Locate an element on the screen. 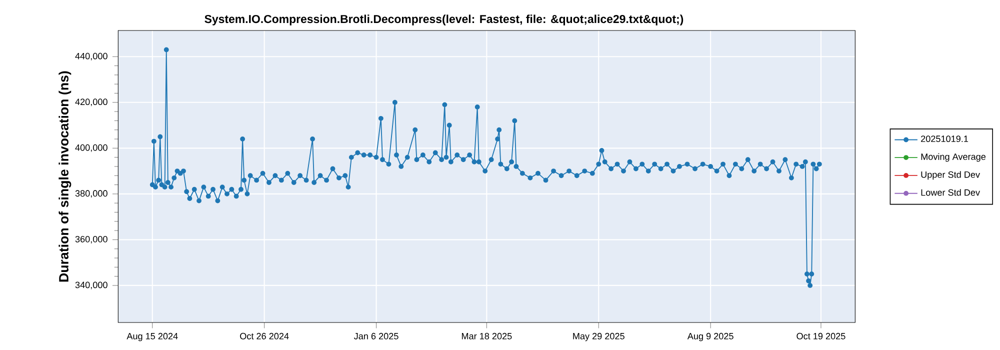 The height and width of the screenshot is (350, 1000). x-tick-label: Aug 9 2025 is located at coordinates (710, 337).